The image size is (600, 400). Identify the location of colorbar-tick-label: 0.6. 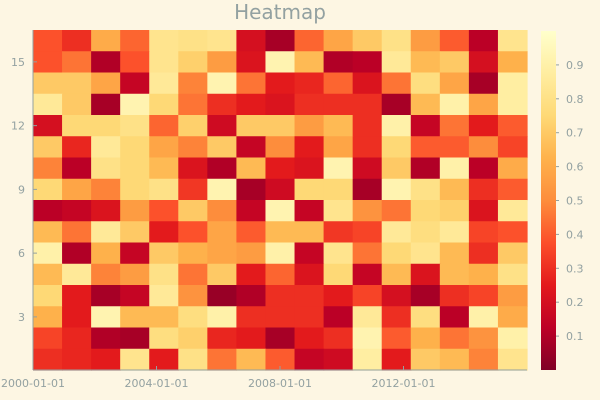
(575, 167).